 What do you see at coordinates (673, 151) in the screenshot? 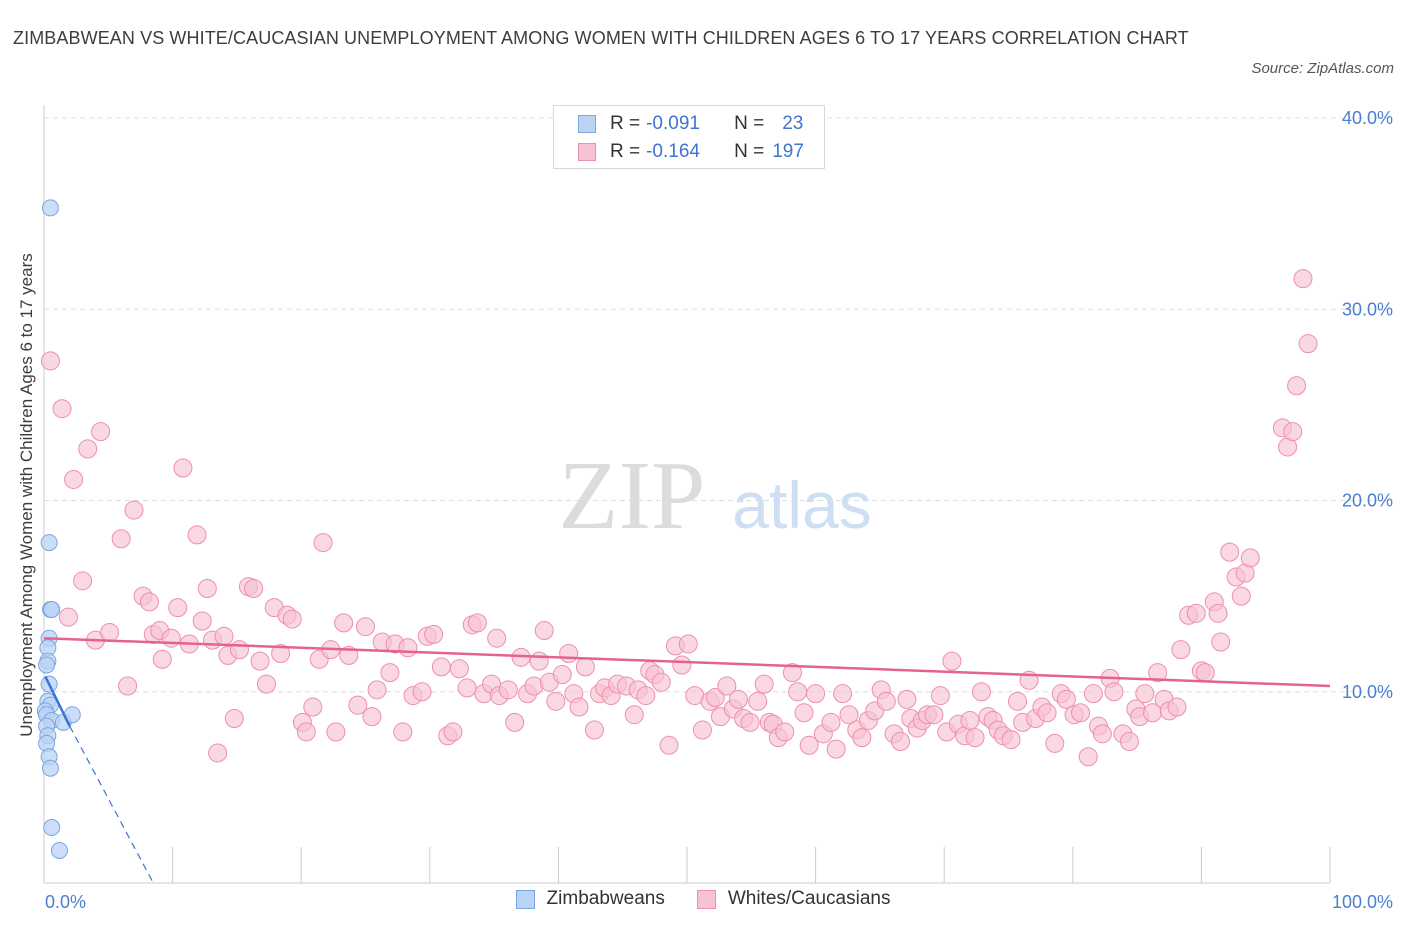
I see `r-value: -0.164` at bounding box center [673, 151].